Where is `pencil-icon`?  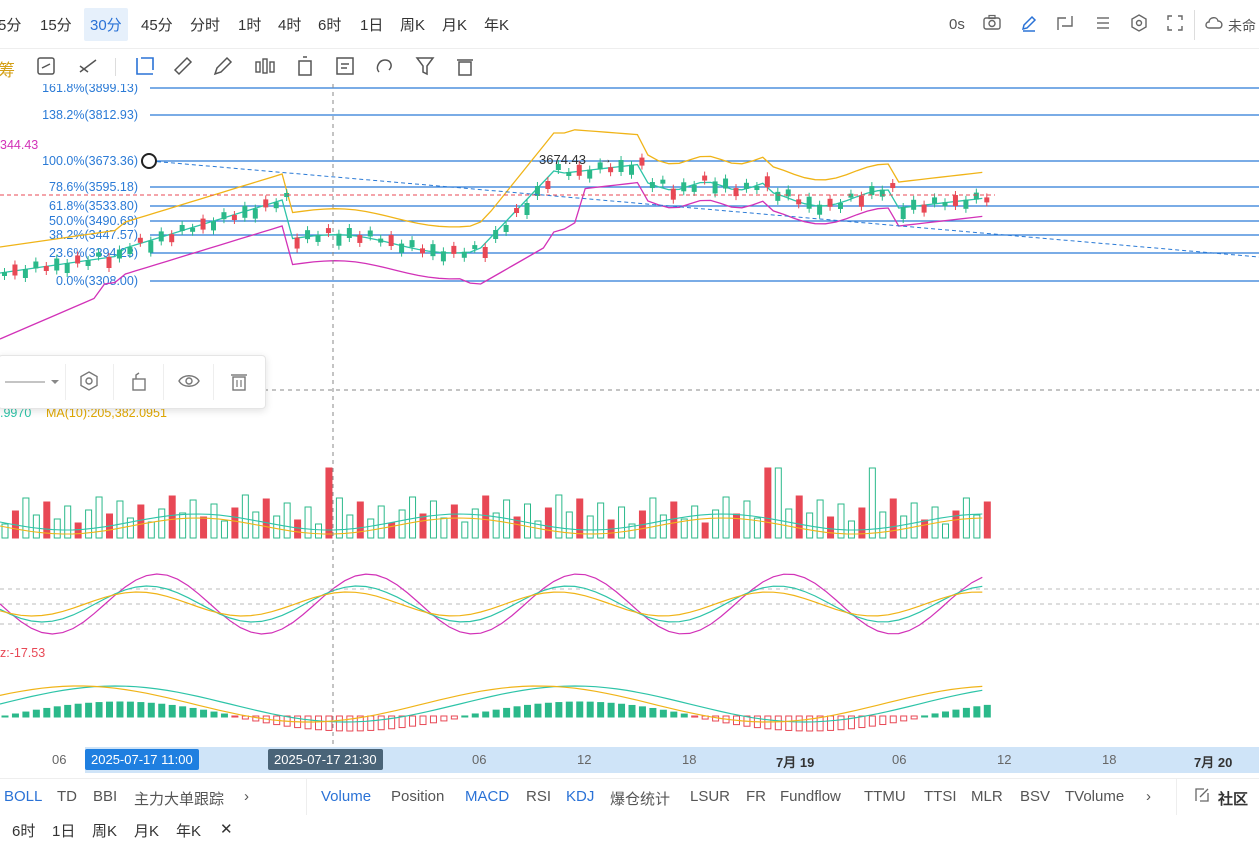 pencil-icon is located at coordinates (1029, 25).